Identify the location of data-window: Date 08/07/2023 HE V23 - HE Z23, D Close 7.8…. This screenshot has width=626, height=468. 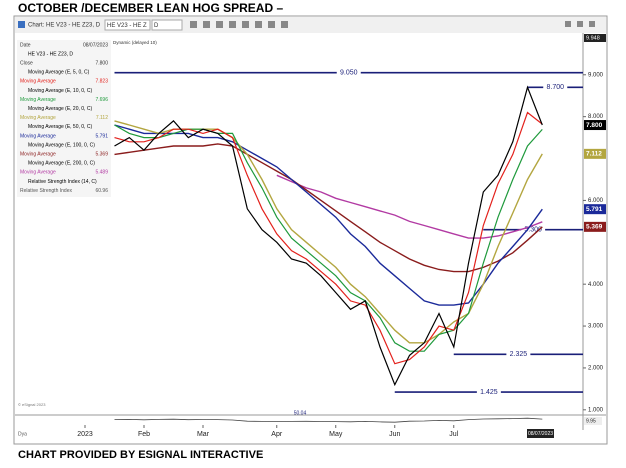
(64, 118).